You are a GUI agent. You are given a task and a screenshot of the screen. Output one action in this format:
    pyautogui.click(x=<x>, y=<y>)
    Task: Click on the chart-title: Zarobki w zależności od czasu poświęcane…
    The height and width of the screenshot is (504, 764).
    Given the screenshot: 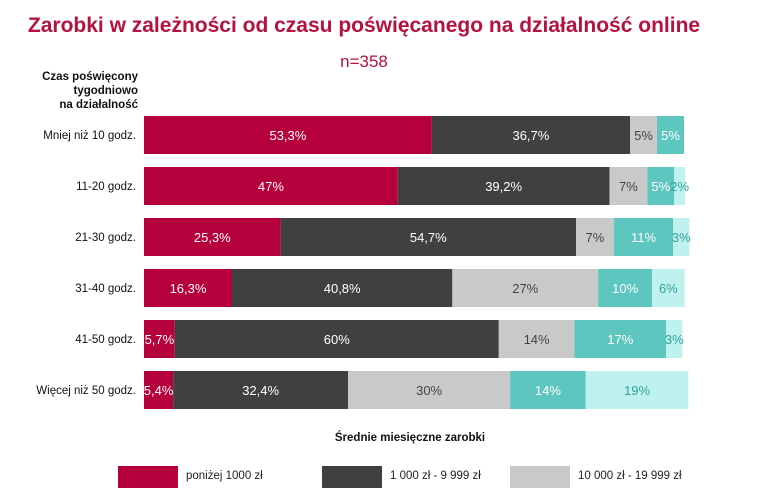 What is the action you would take?
    pyautogui.click(x=364, y=25)
    